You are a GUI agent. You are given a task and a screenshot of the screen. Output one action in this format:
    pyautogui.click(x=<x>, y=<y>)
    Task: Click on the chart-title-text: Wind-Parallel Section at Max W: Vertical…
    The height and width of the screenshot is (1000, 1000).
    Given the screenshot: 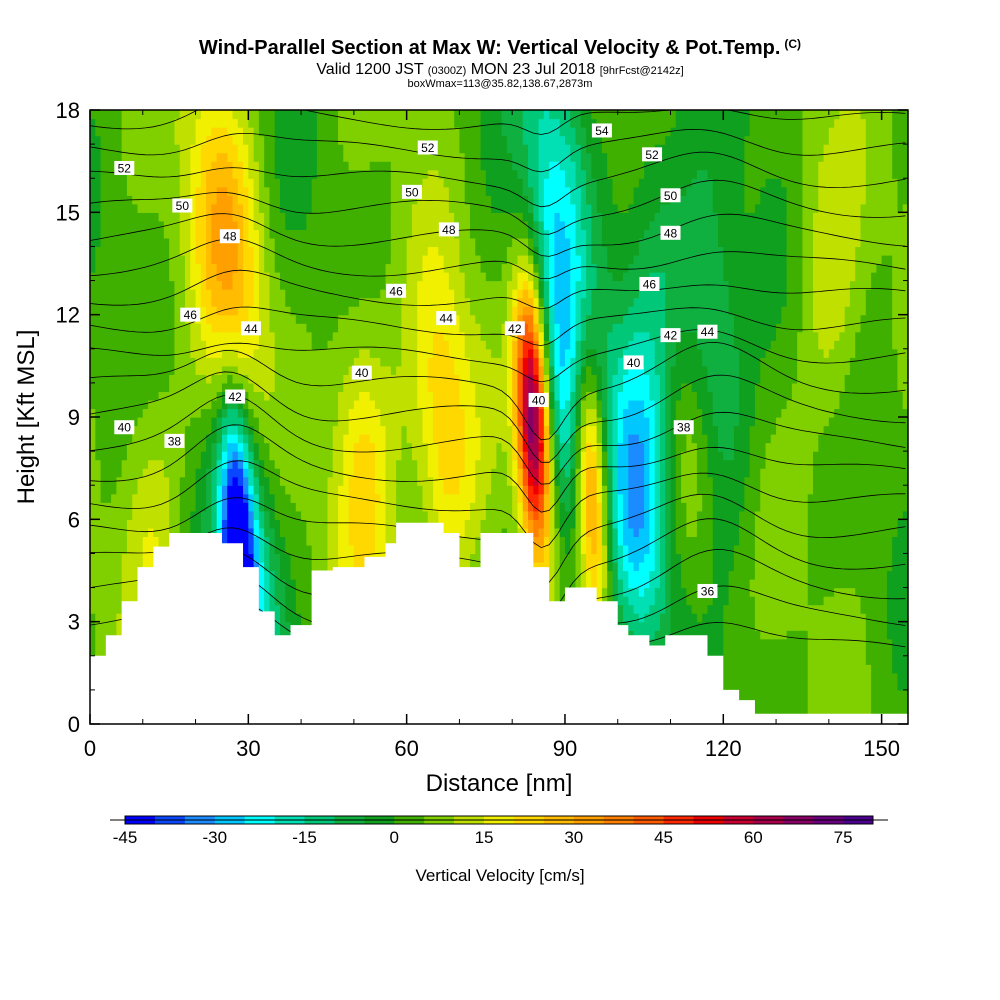 What is the action you would take?
    pyautogui.click(x=489, y=48)
    